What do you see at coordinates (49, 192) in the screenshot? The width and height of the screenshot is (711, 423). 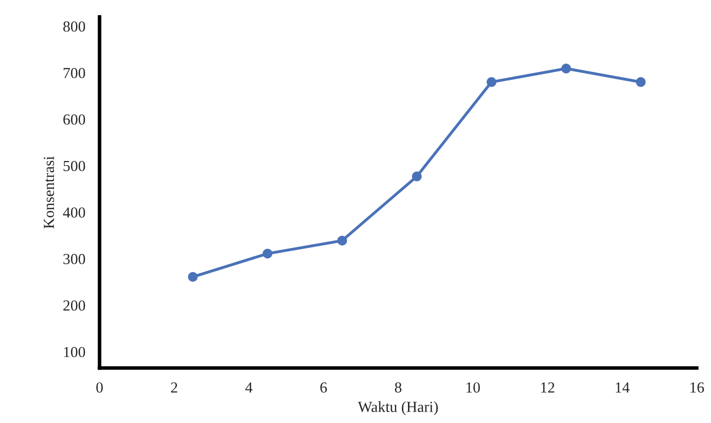 I see `y-axis-title: Konsentrasi` at bounding box center [49, 192].